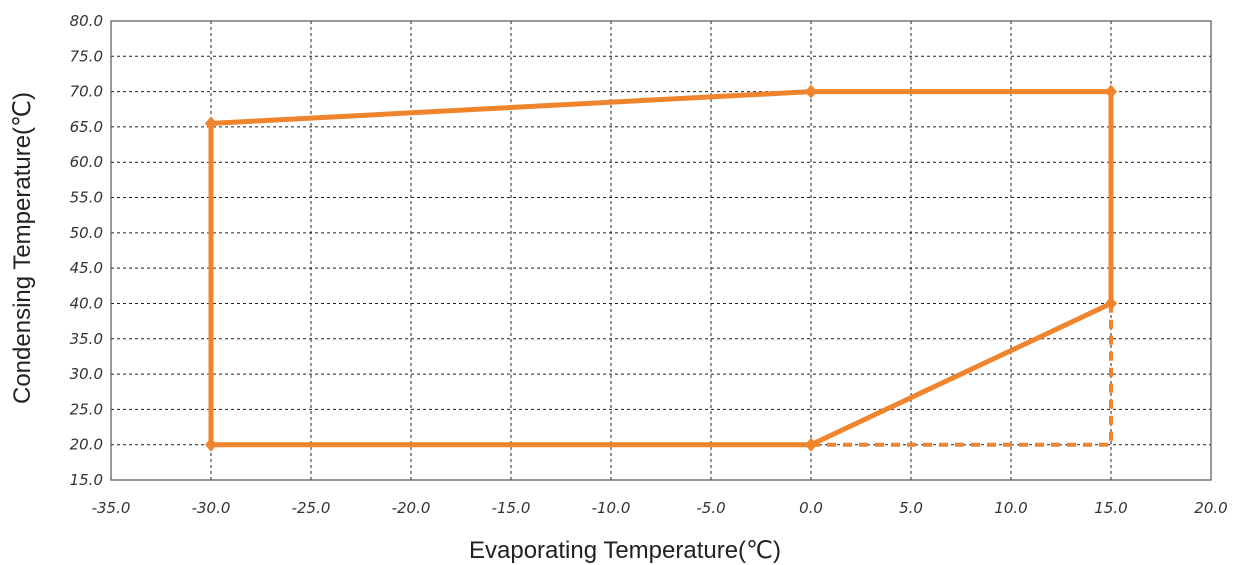  What do you see at coordinates (86, 303) in the screenshot?
I see `y-tick-label: 40.0` at bounding box center [86, 303].